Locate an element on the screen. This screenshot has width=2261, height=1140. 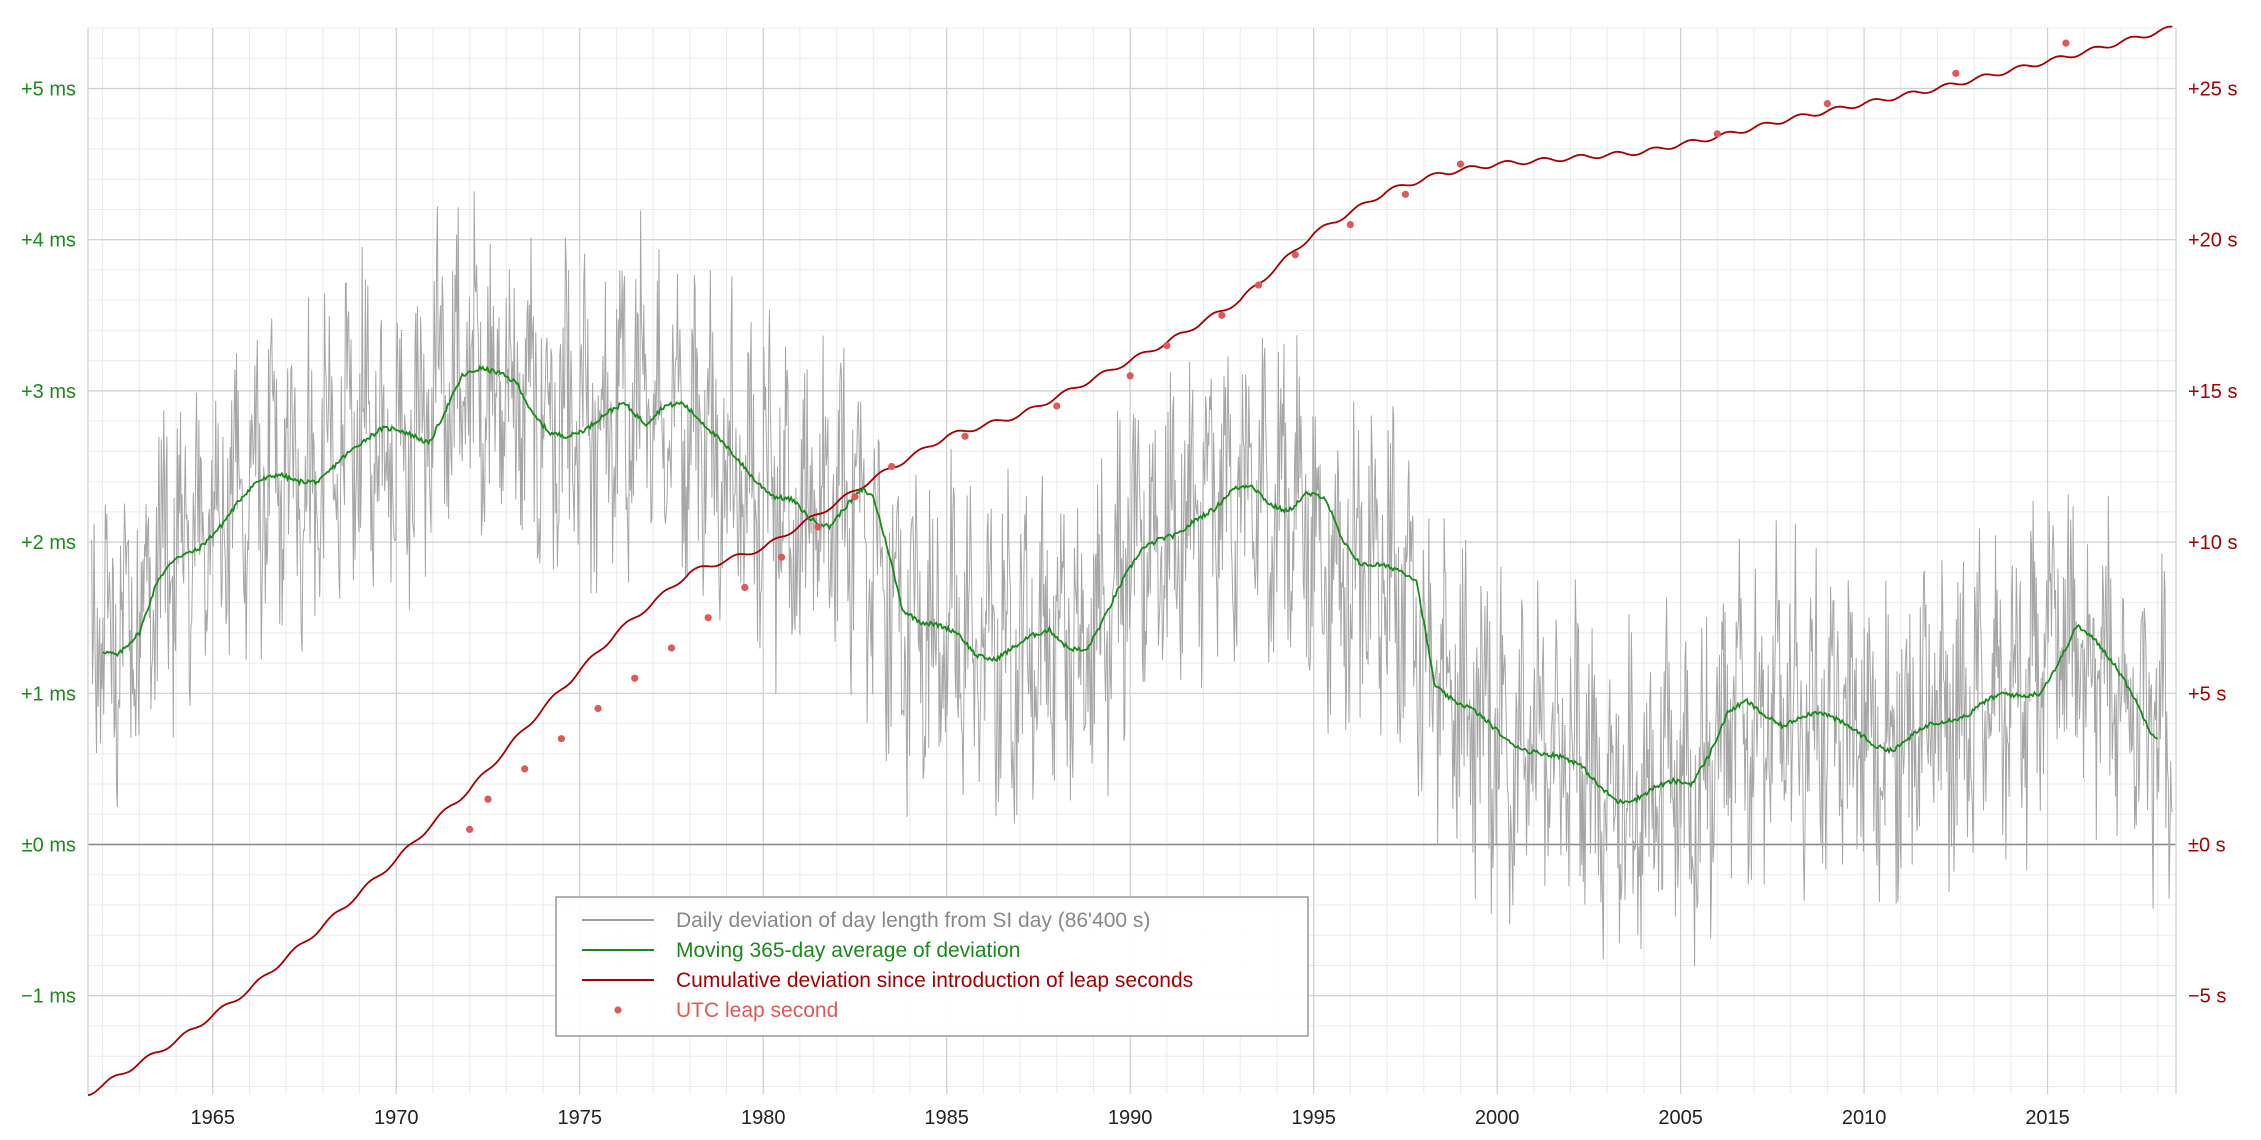
right-tick-label: ±0 s is located at coordinates (2207, 846).